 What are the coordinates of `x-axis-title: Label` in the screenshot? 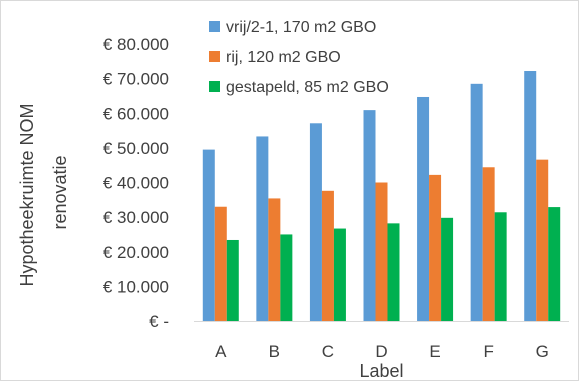 It's located at (381, 371).